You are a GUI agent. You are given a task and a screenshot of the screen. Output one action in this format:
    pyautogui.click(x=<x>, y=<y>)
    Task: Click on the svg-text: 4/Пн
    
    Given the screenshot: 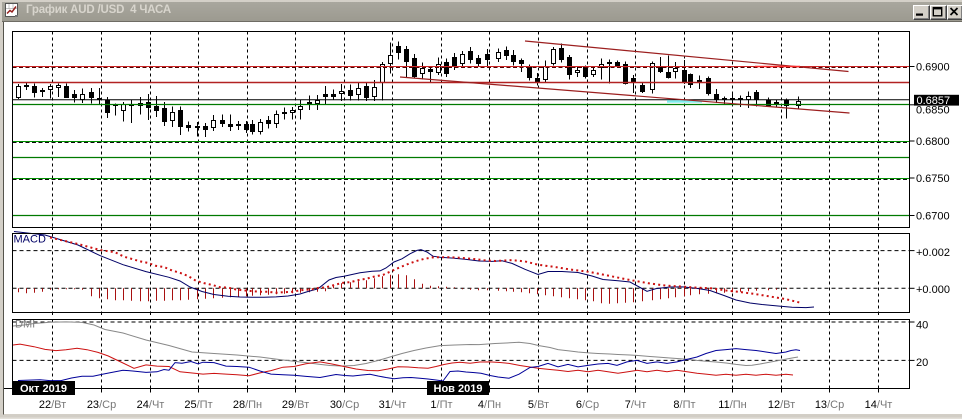 What is the action you would take?
    pyautogui.click(x=489, y=405)
    